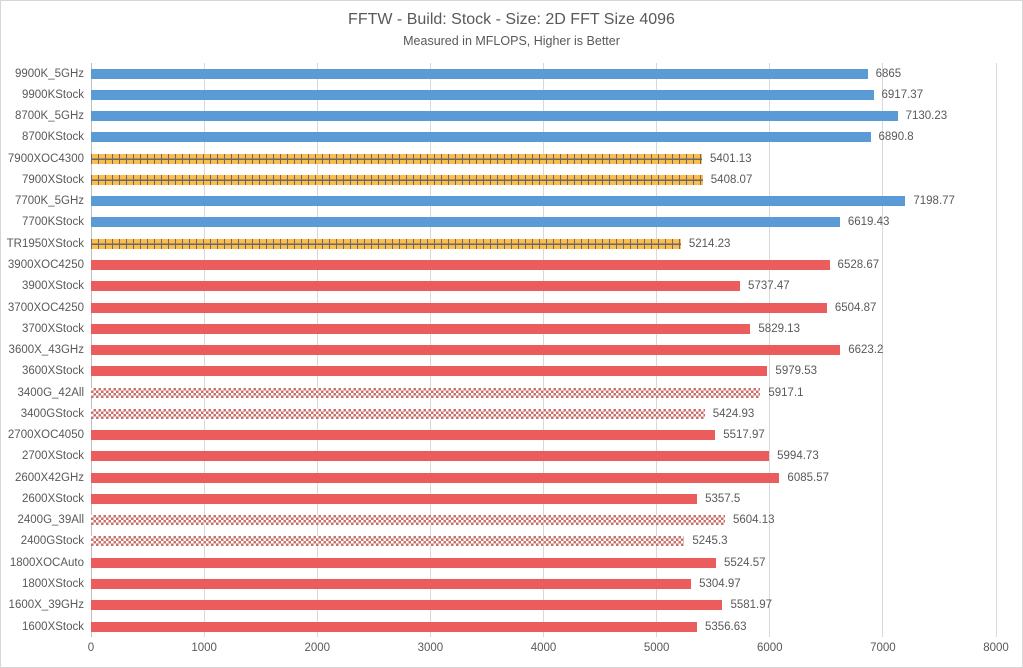 This screenshot has height=668, width=1023. I want to click on category-label: 2400GStock, so click(52, 541).